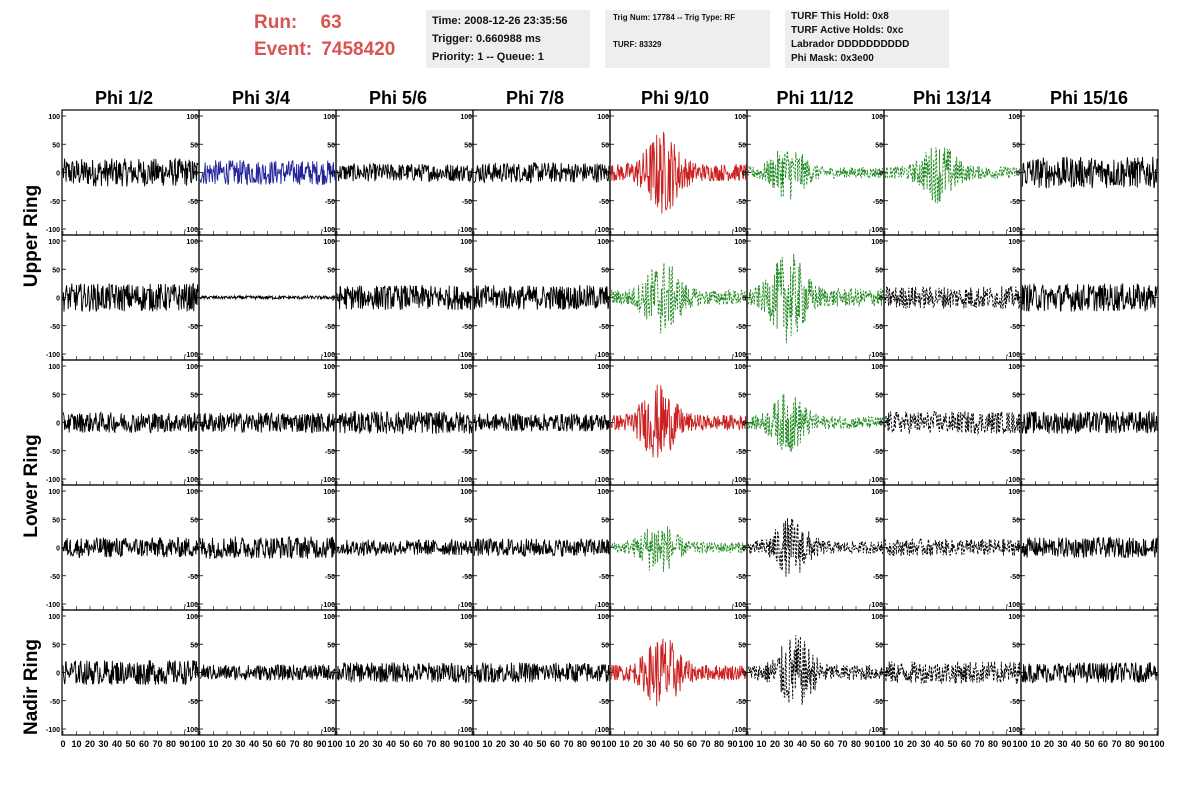 This screenshot has width=1196, height=787. I want to click on run-label: Run:, so click(276, 22).